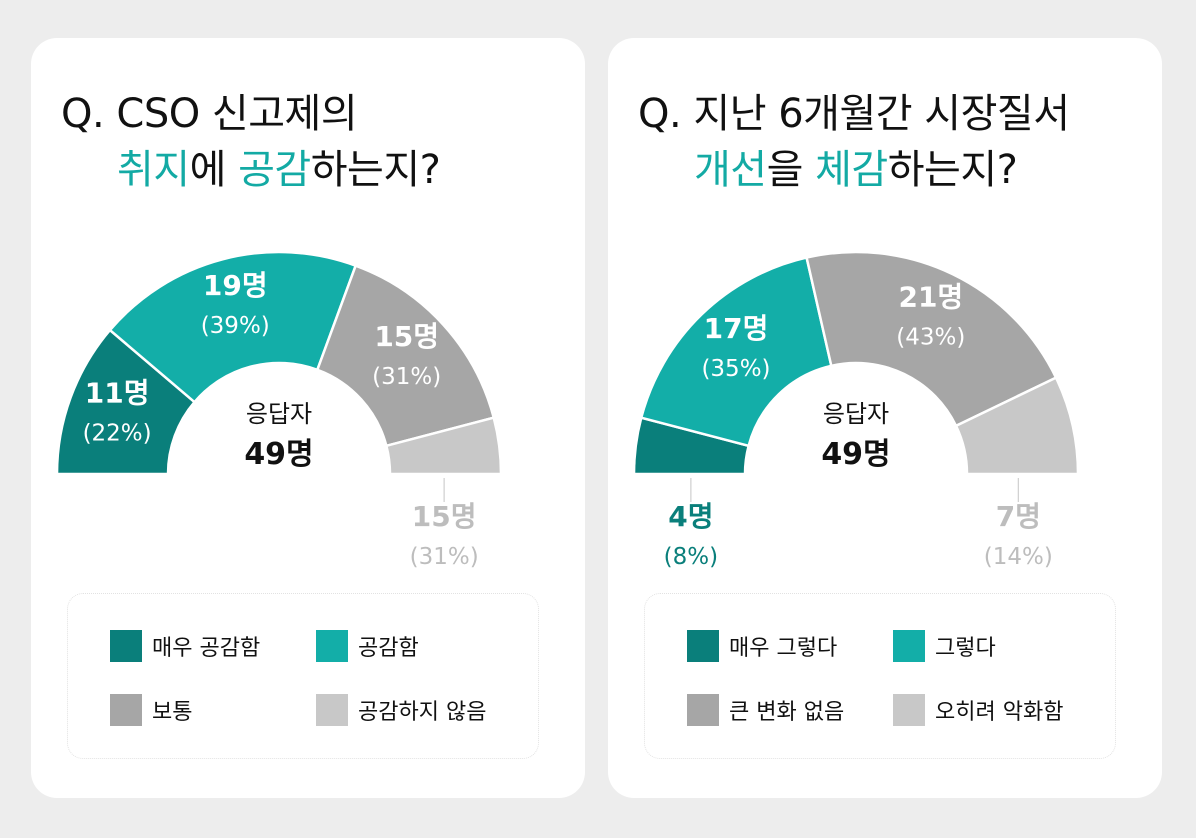 This screenshot has width=1196, height=838. I want to click on slice-pct-label: (43%), so click(930, 338).